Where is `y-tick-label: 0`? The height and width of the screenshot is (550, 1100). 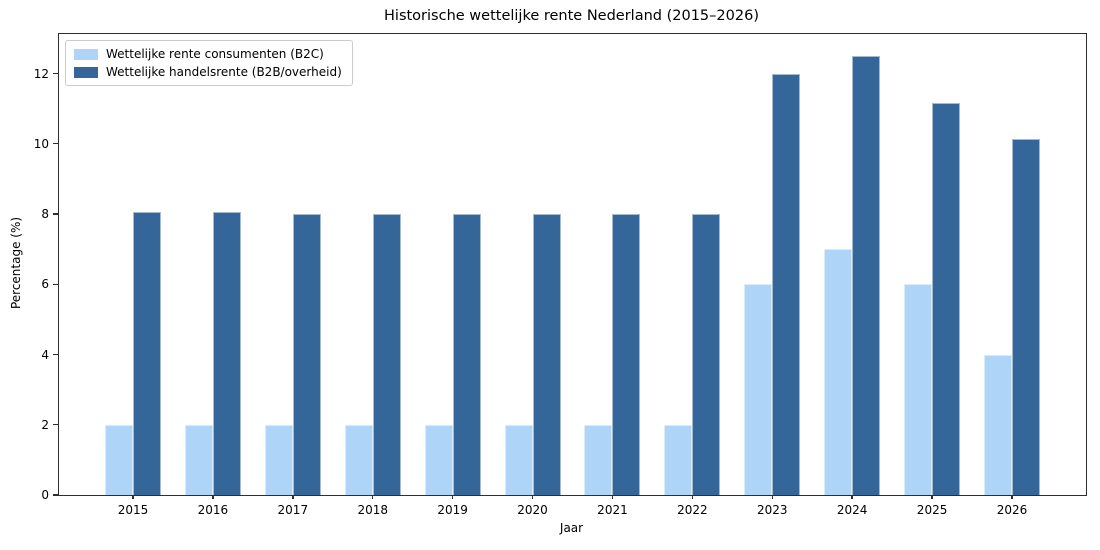
y-tick-label: 0 is located at coordinates (45, 495).